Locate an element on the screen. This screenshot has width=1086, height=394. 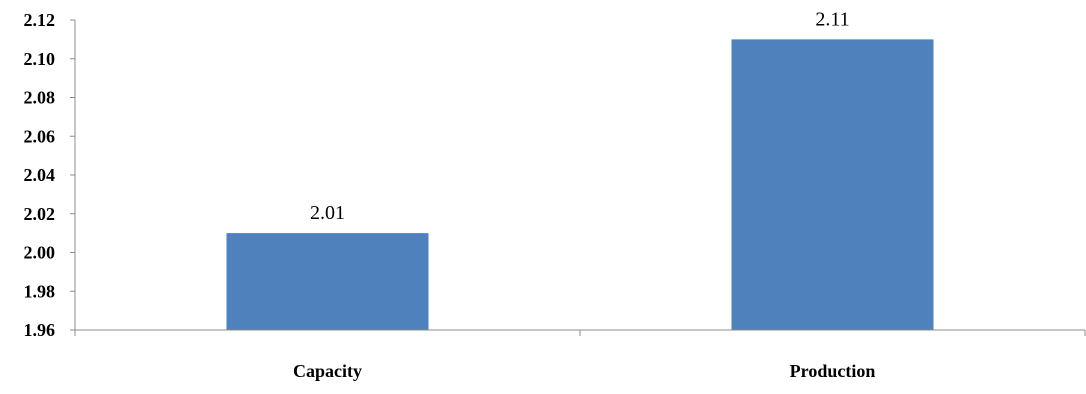
y-tick-label: 2.00 is located at coordinates (40, 253).